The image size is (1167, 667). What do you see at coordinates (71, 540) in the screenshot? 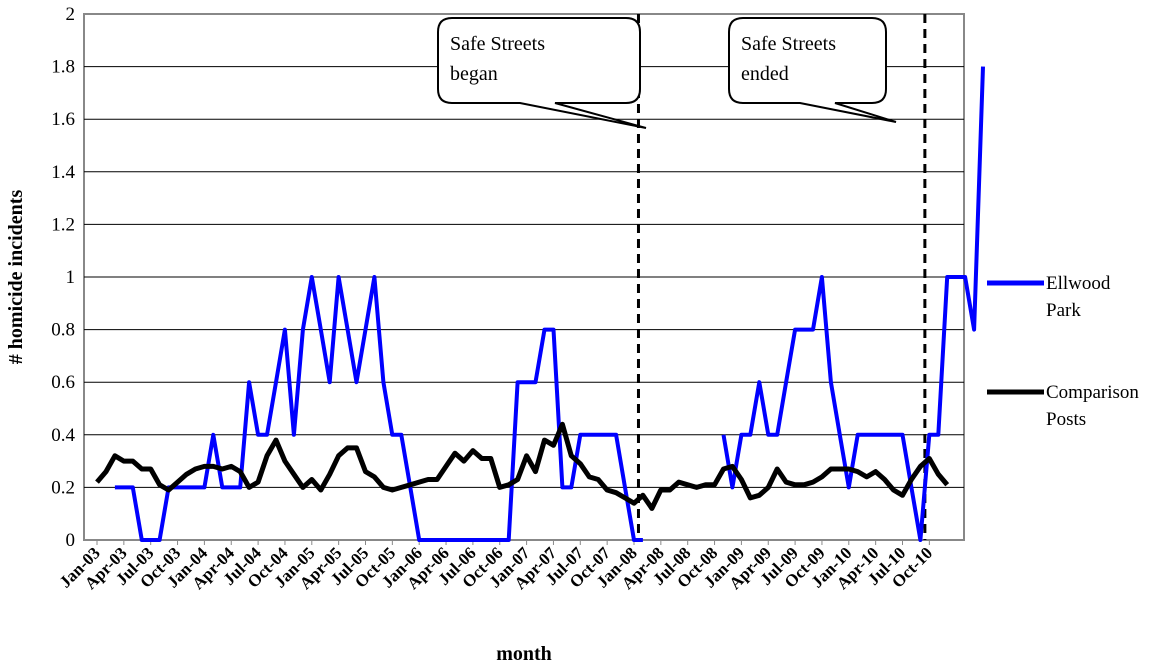
I see `y-tick-label: 0` at bounding box center [71, 540].